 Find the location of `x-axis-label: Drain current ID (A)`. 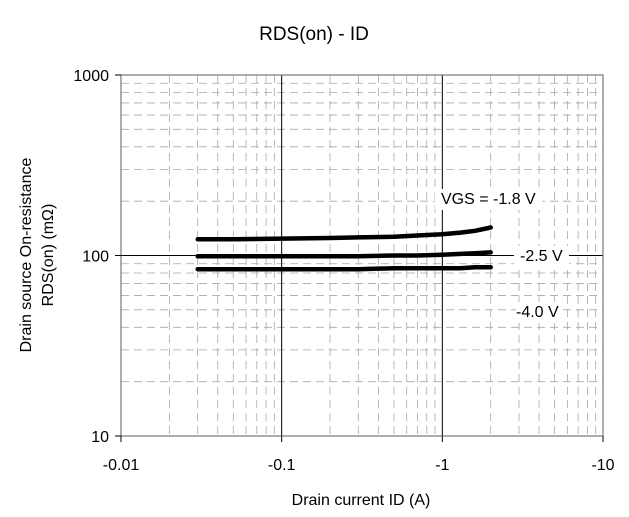

x-axis-label: Drain current ID (A) is located at coordinates (361, 500).